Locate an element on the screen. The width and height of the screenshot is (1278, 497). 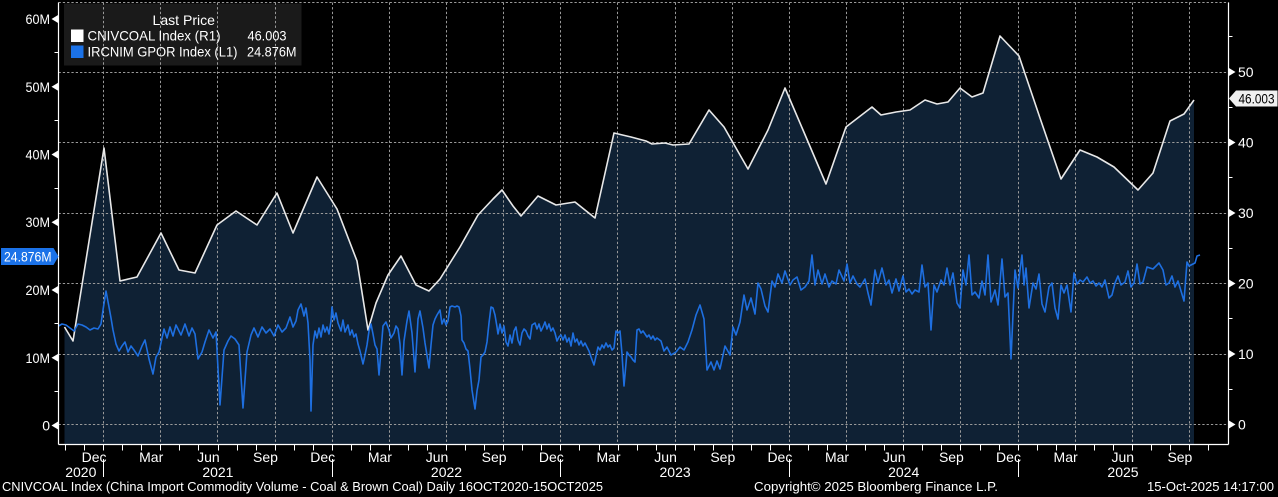
svg-text:Copyright© 2025 Bloomberg Fina: Copyright© 2025 Bloomberg Finance L.P. is located at coordinates (876, 486).